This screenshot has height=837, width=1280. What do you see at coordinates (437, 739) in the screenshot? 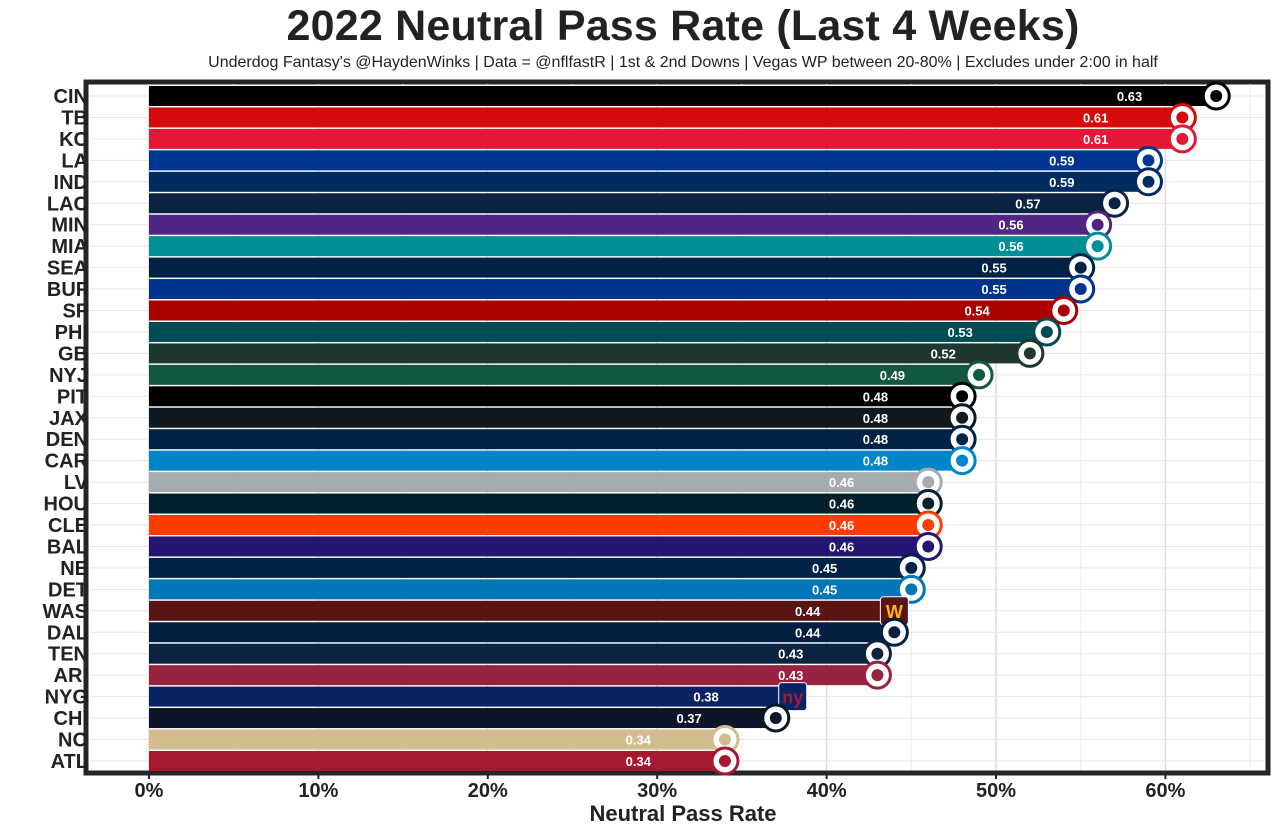
I see `bar-no` at bounding box center [437, 739].